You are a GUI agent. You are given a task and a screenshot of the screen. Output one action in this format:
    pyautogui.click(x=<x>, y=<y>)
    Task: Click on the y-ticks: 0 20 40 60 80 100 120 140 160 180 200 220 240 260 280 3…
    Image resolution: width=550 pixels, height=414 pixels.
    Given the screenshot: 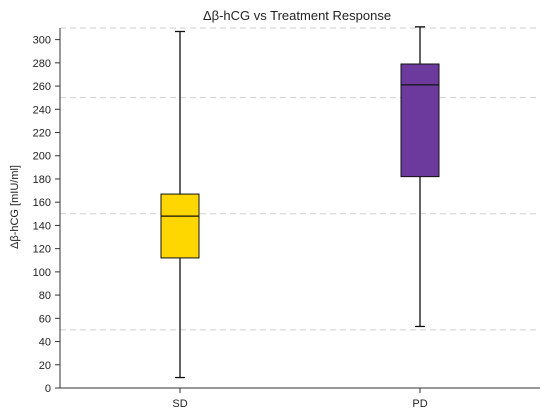 What is the action you would take?
    pyautogui.click(x=46, y=215)
    